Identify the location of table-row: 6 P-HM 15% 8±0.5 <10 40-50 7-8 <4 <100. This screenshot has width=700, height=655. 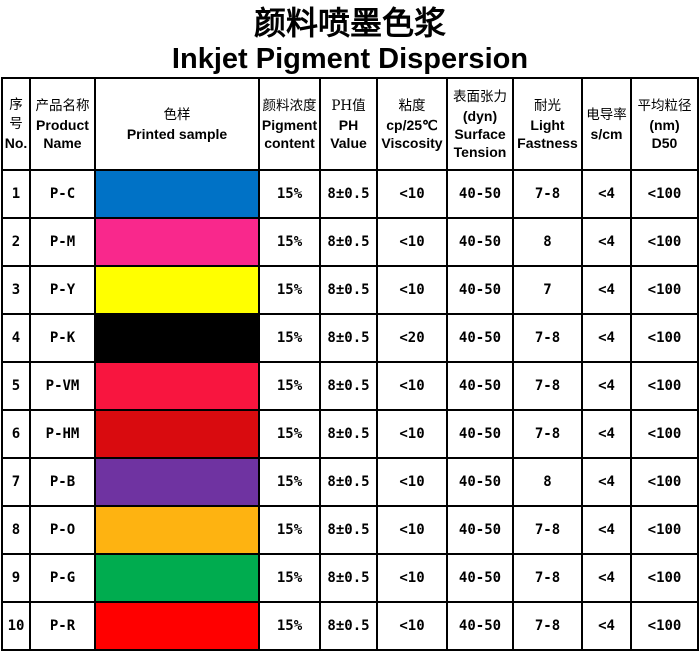
(350, 434).